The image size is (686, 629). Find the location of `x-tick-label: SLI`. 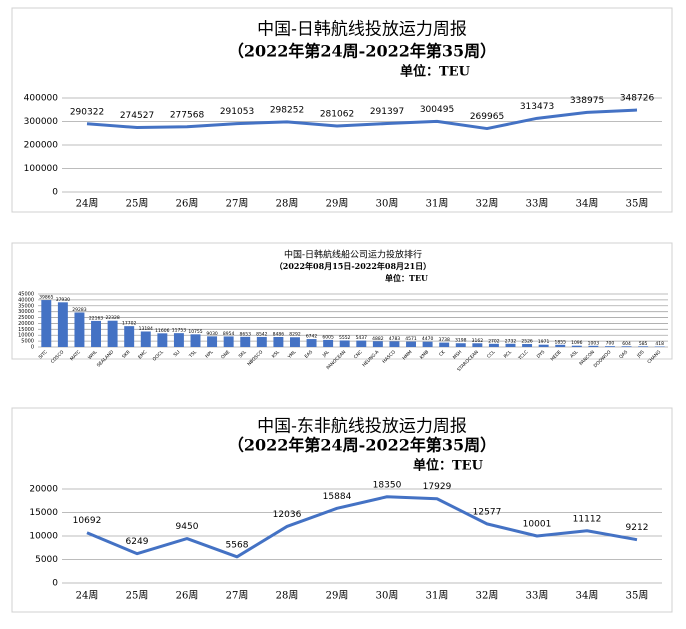

x-tick-label: SLI is located at coordinates (176, 353).